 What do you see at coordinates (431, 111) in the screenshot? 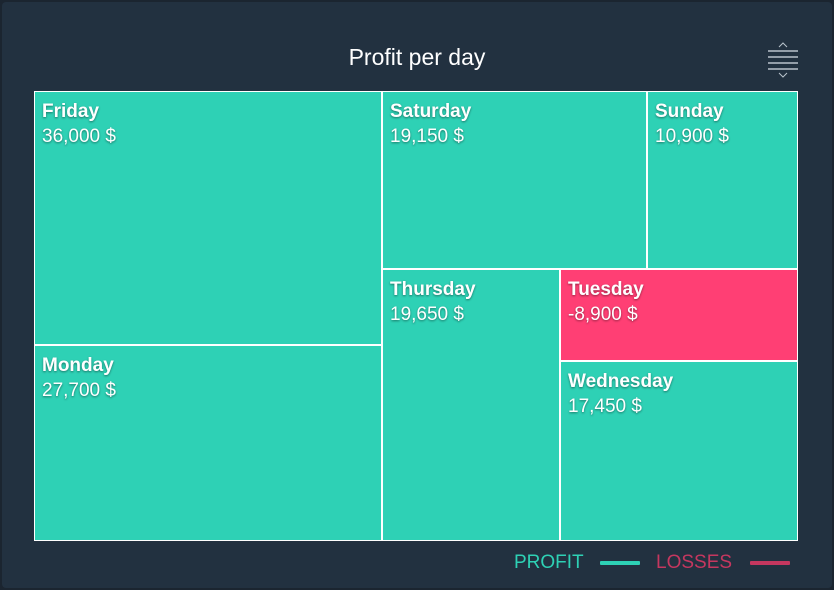
I see `treemap-cell-name: Saturday` at bounding box center [431, 111].